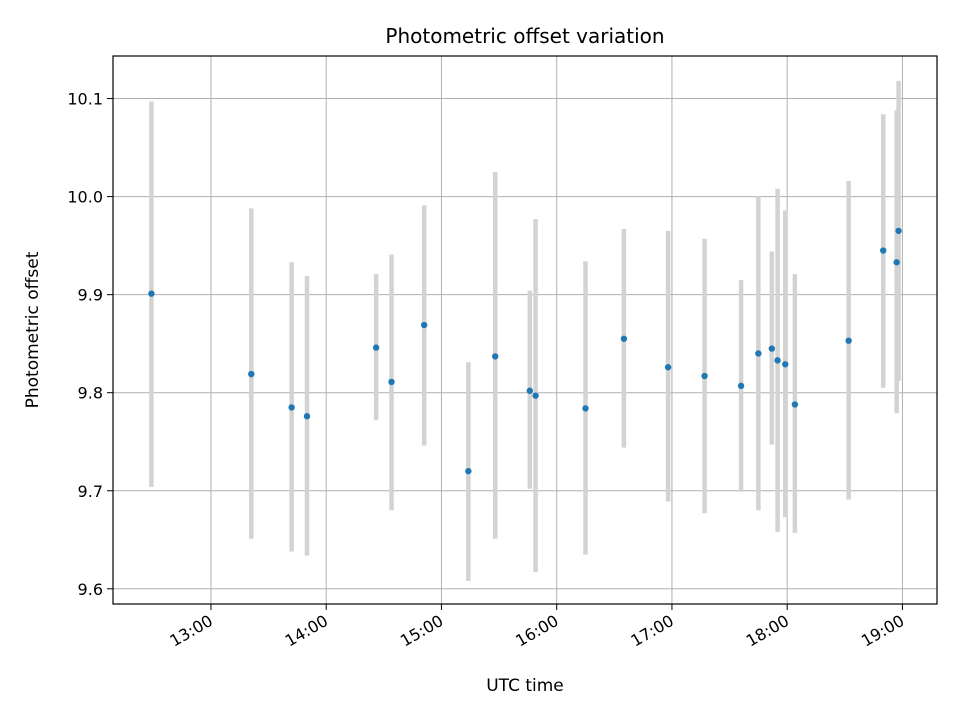 The width and height of the screenshot is (960, 720). What do you see at coordinates (90, 589) in the screenshot?
I see `y-tick-label: 9.6` at bounding box center [90, 589].